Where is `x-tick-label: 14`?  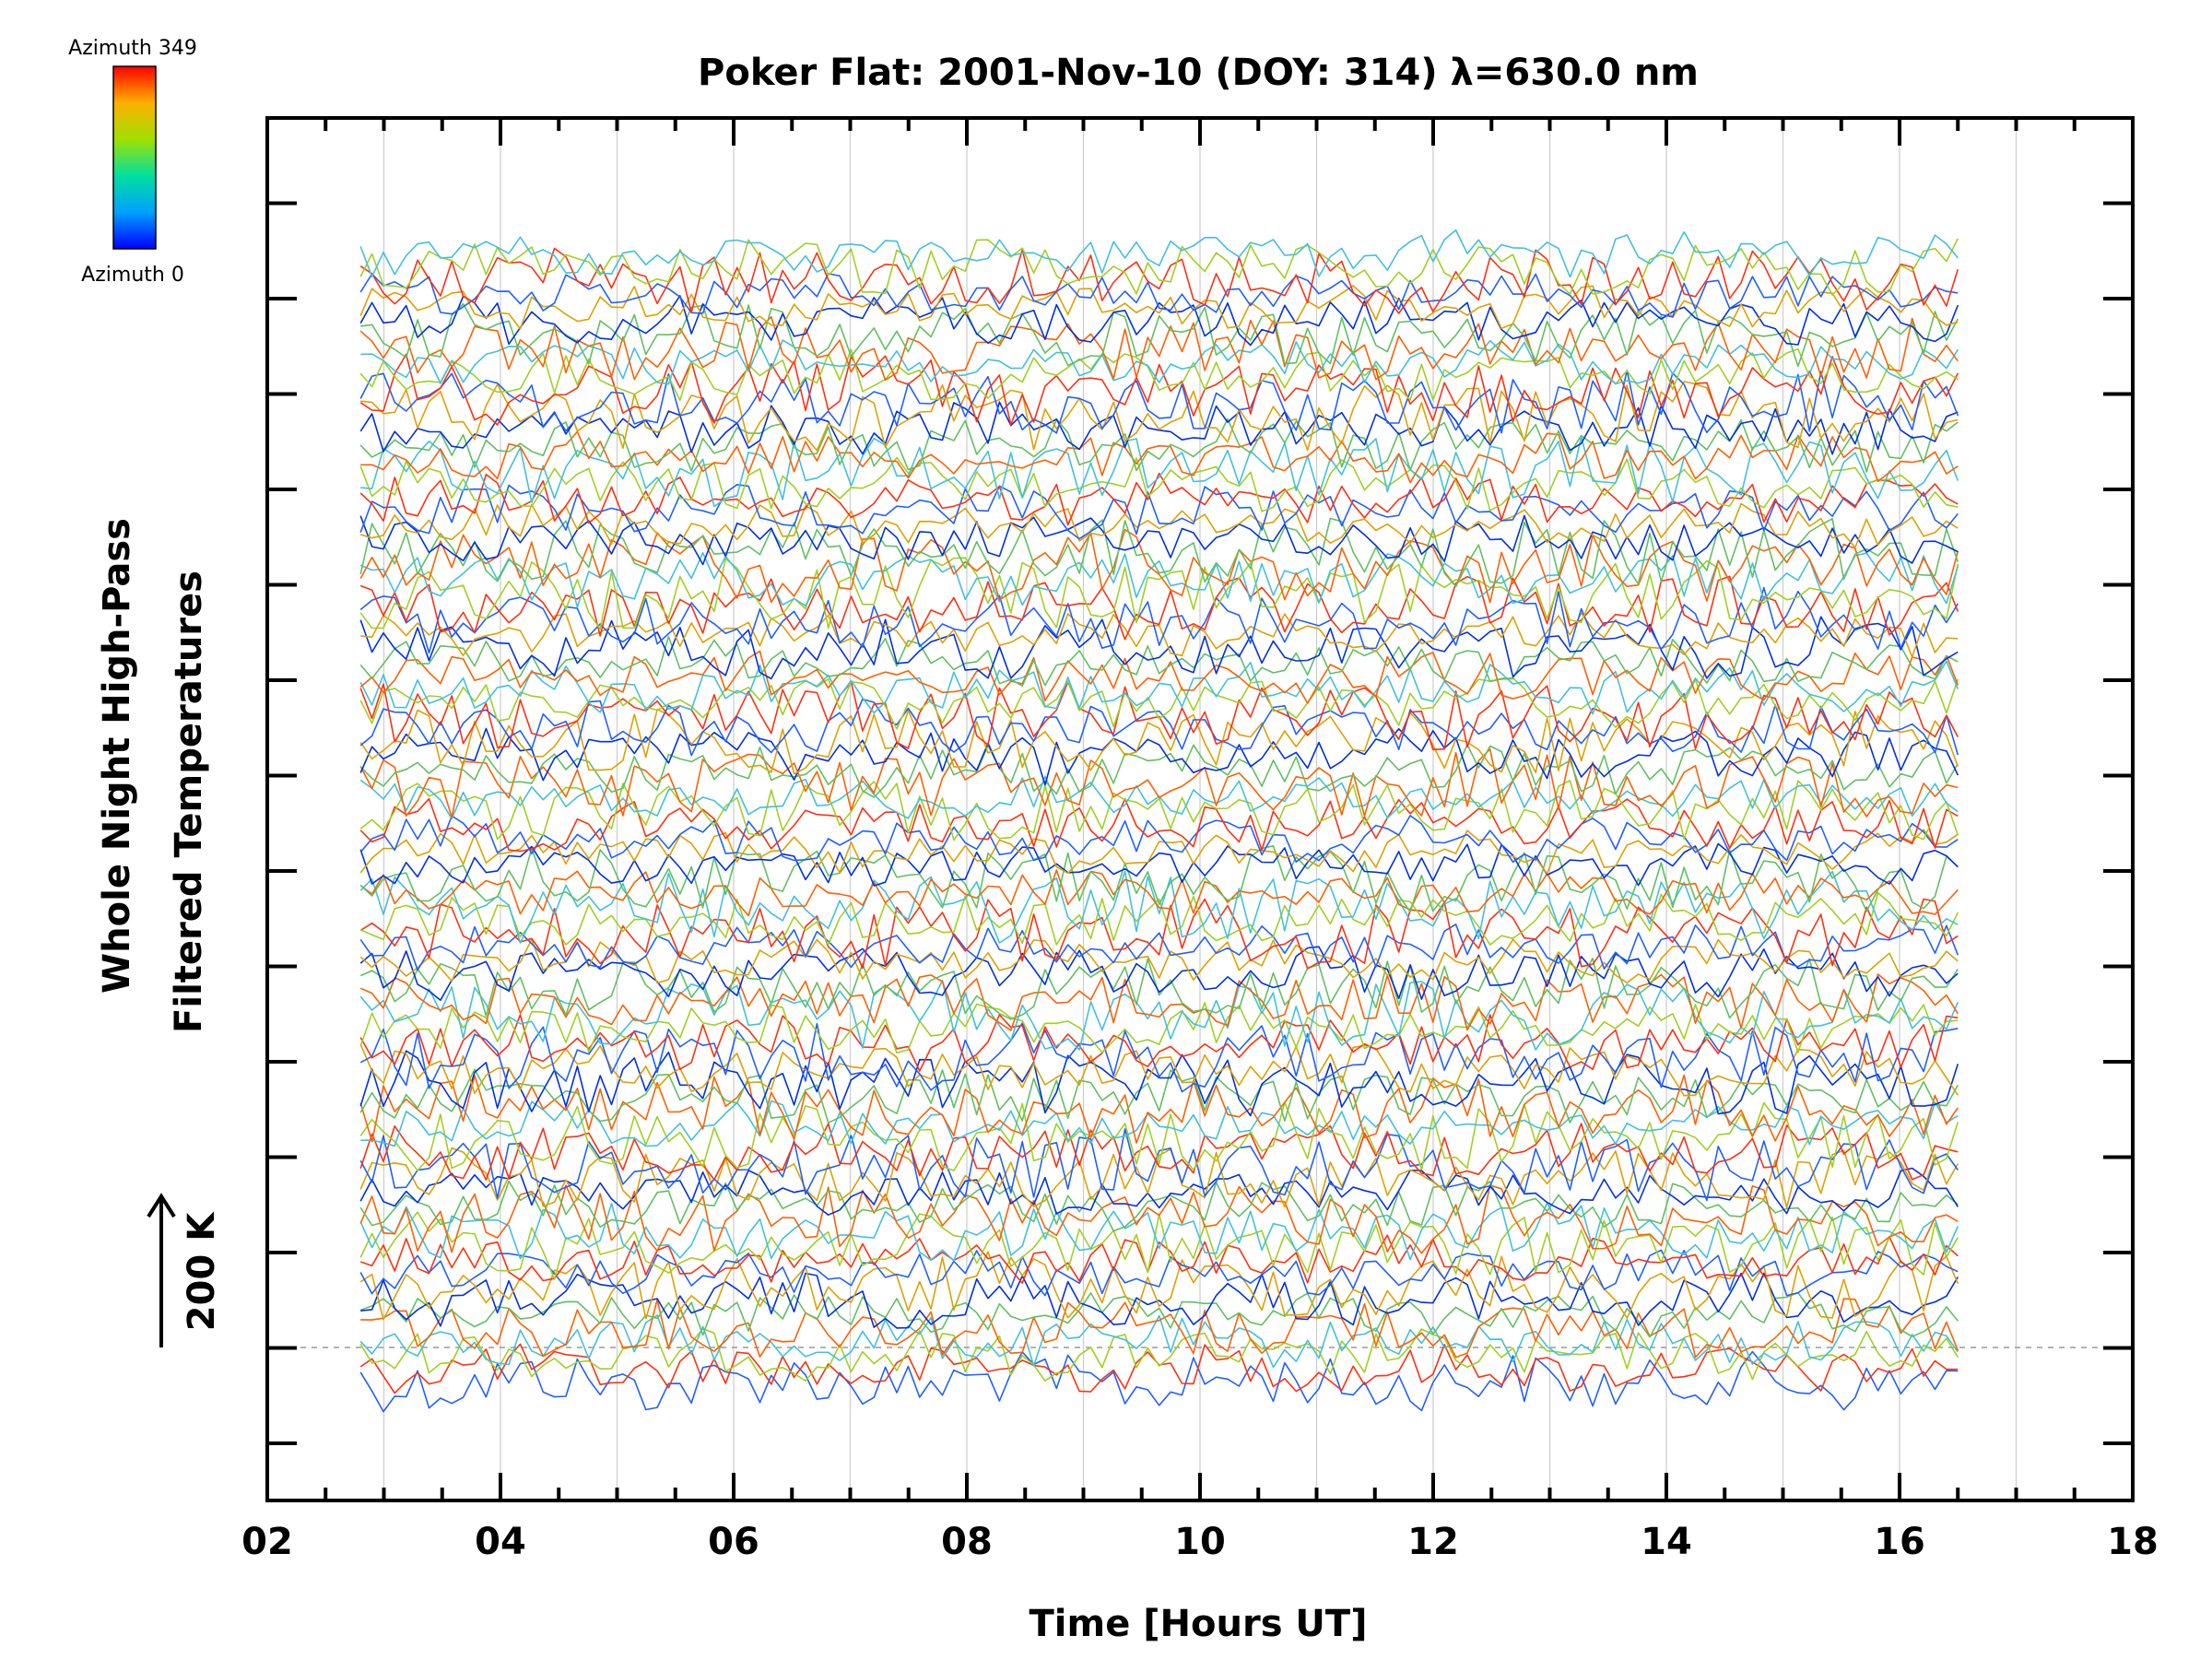
x-tick-label: 14 is located at coordinates (1666, 1542).